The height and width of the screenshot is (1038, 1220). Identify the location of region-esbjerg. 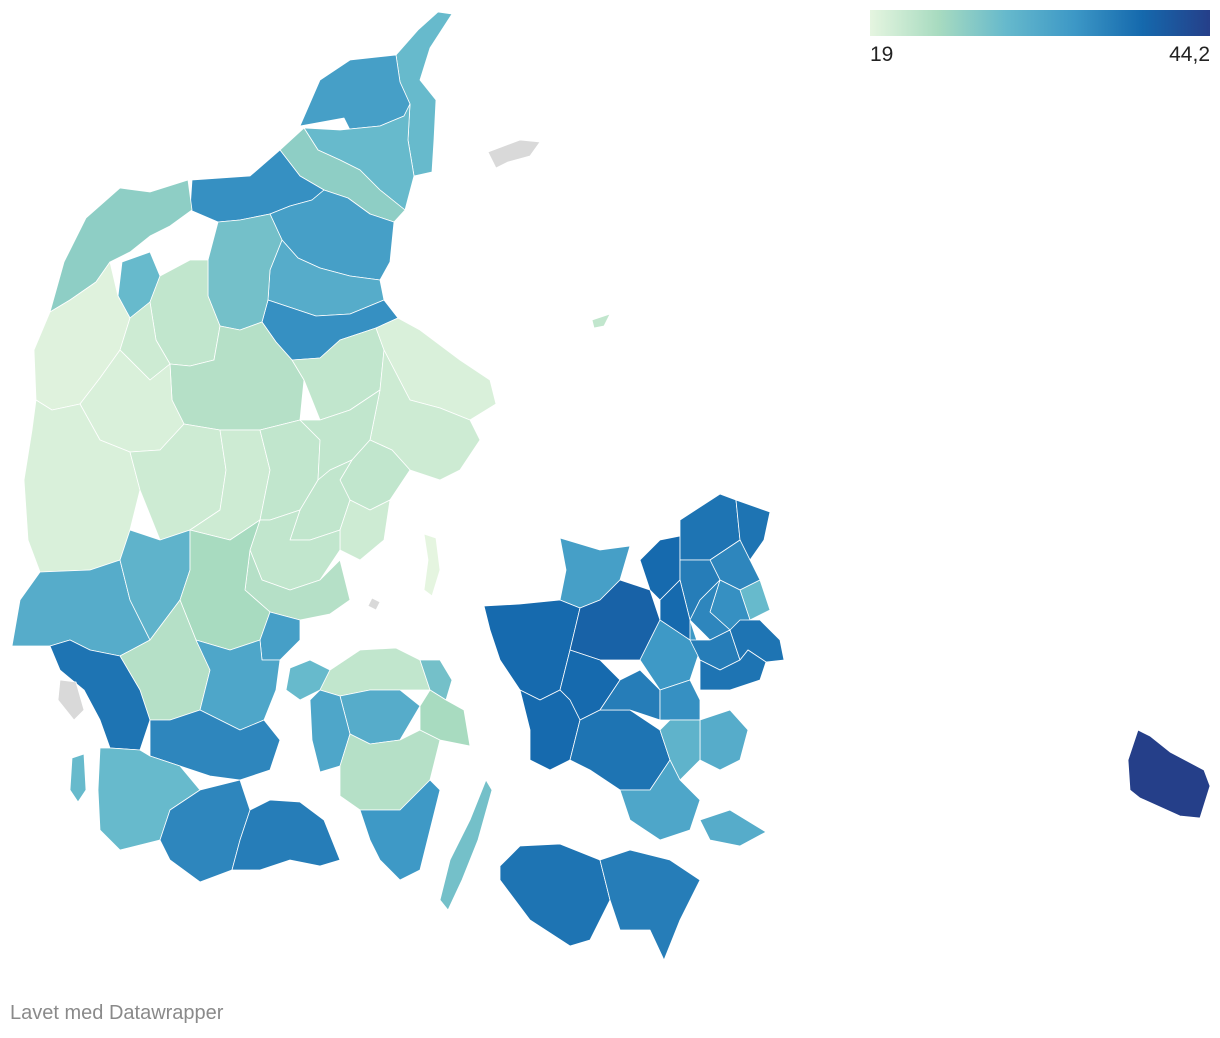
(100, 695).